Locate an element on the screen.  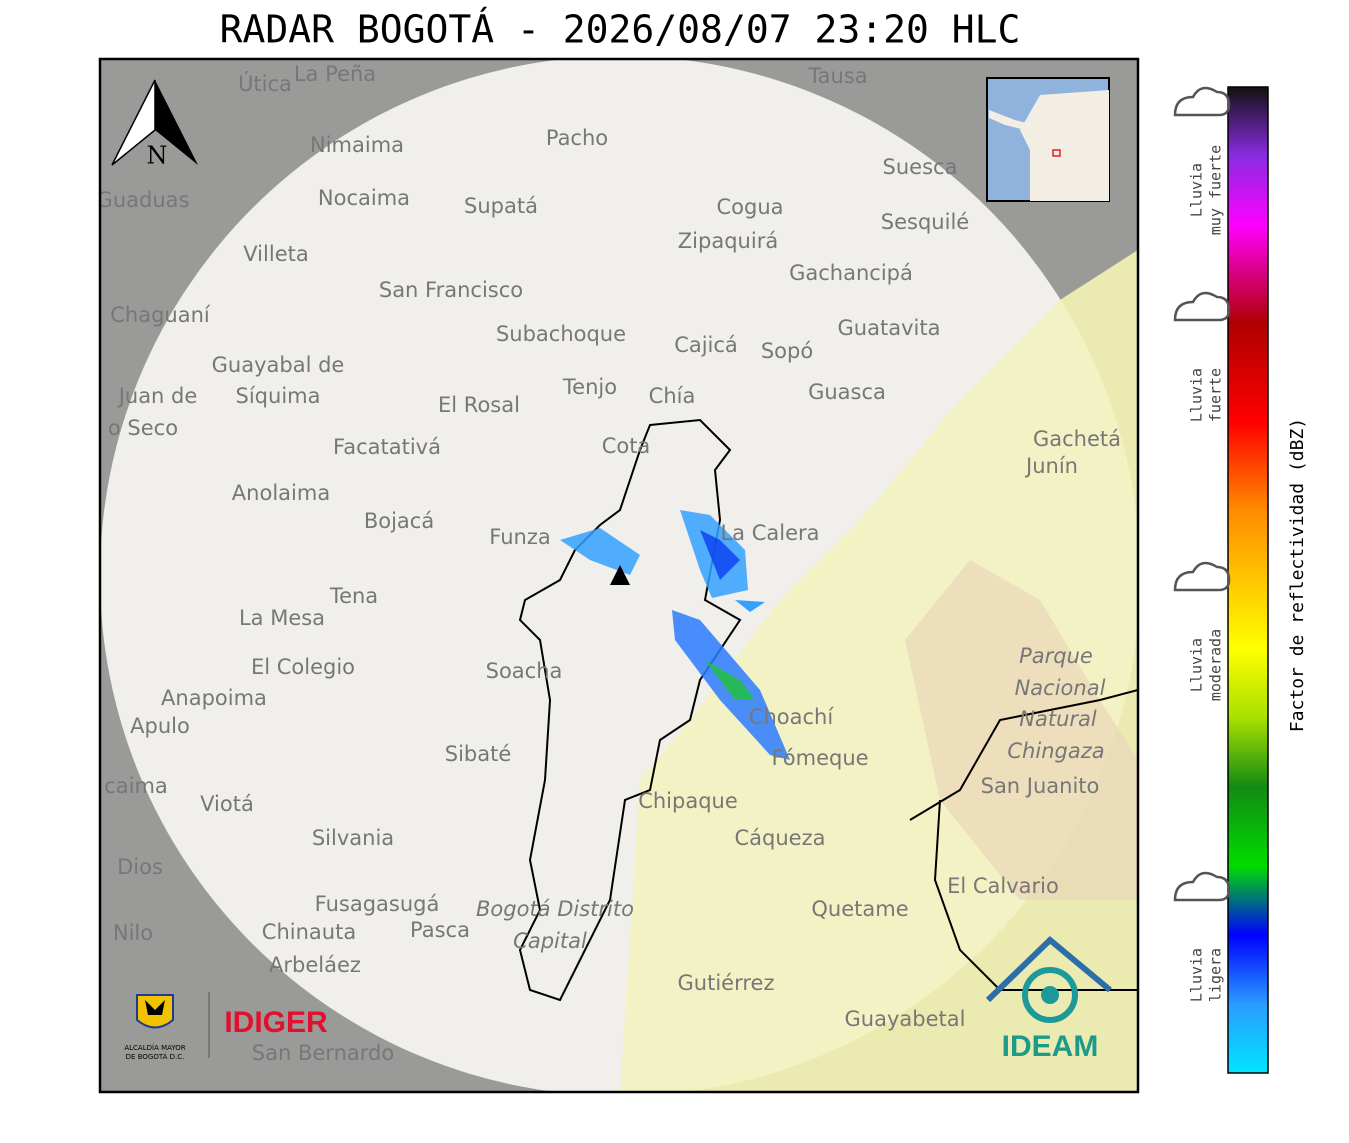
place-label: Nacional is located at coordinates (1060, 688).